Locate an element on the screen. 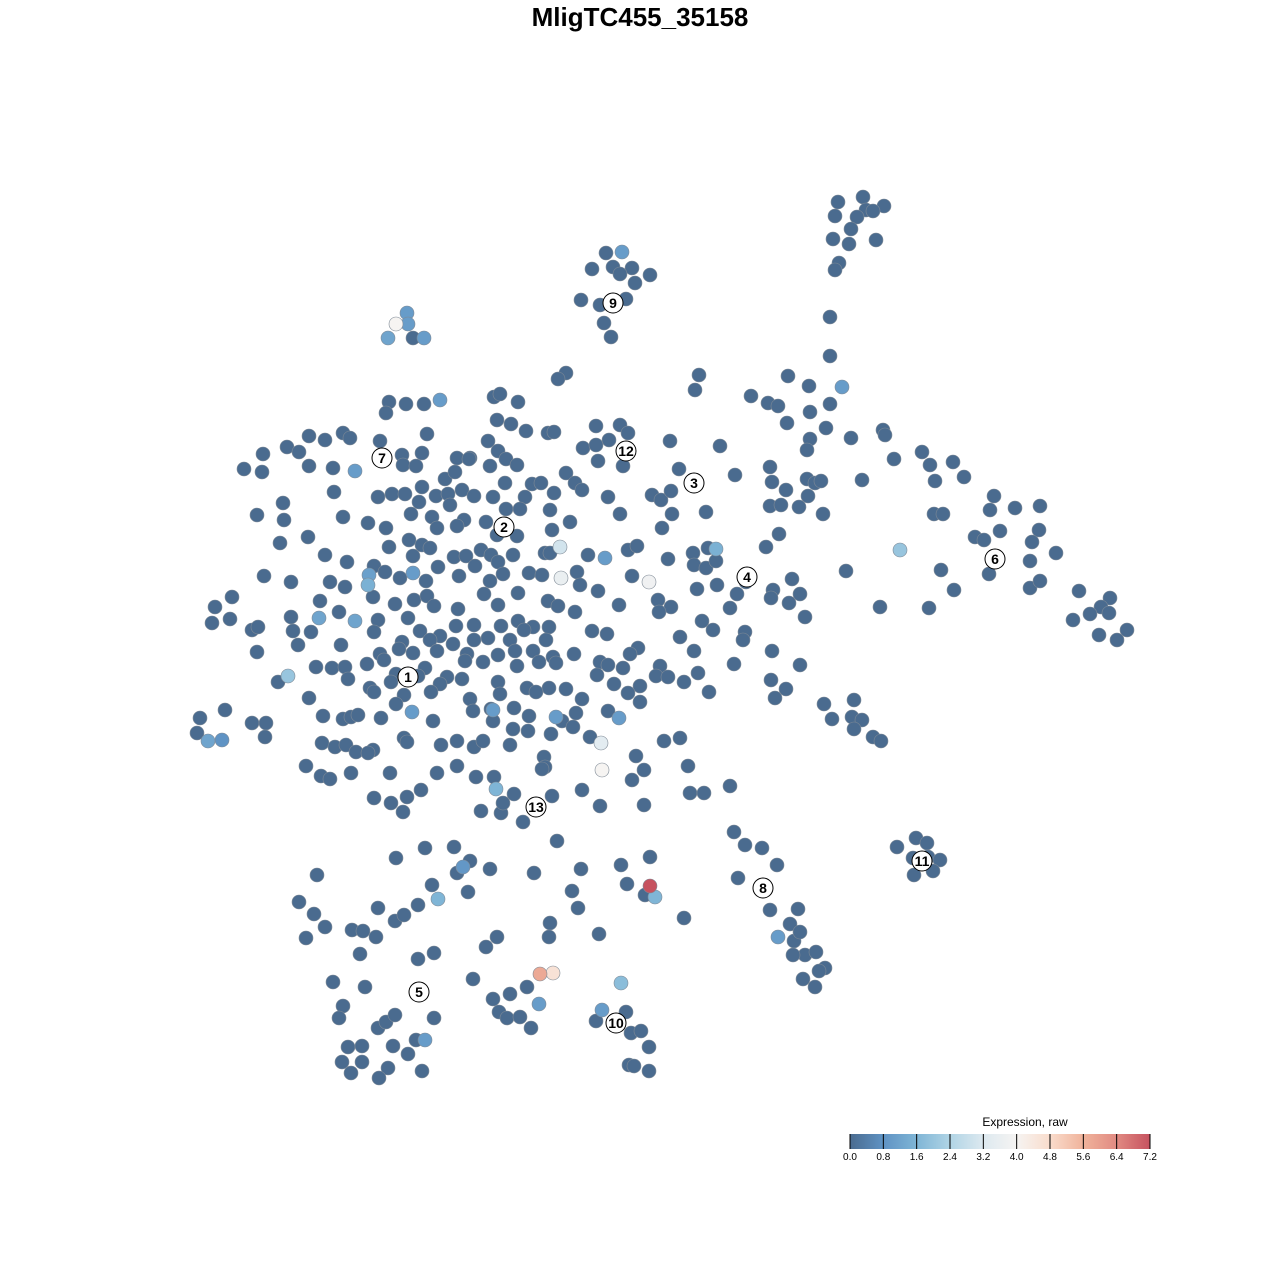 Image resolution: width=1280 pixels, height=1280 pixels. colorbar-tick-label: 3.2 is located at coordinates (983, 1157).